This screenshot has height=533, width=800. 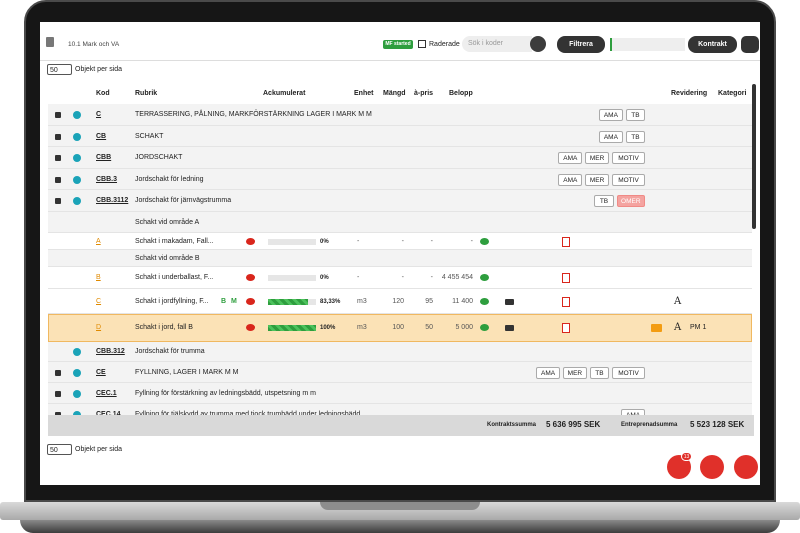 I want to click on code: CB, so click(x=101, y=136).